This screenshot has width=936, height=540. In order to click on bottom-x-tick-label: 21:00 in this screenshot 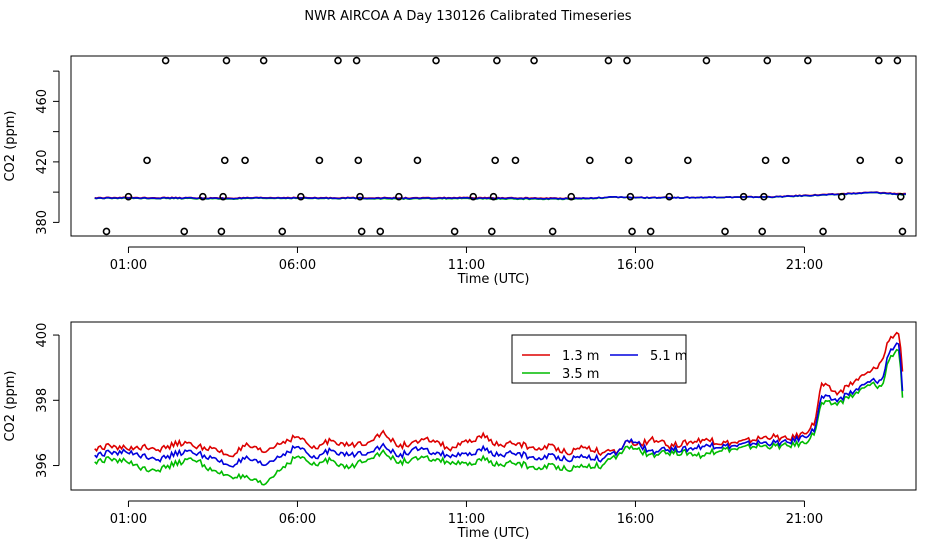, I will do `click(804, 519)`.